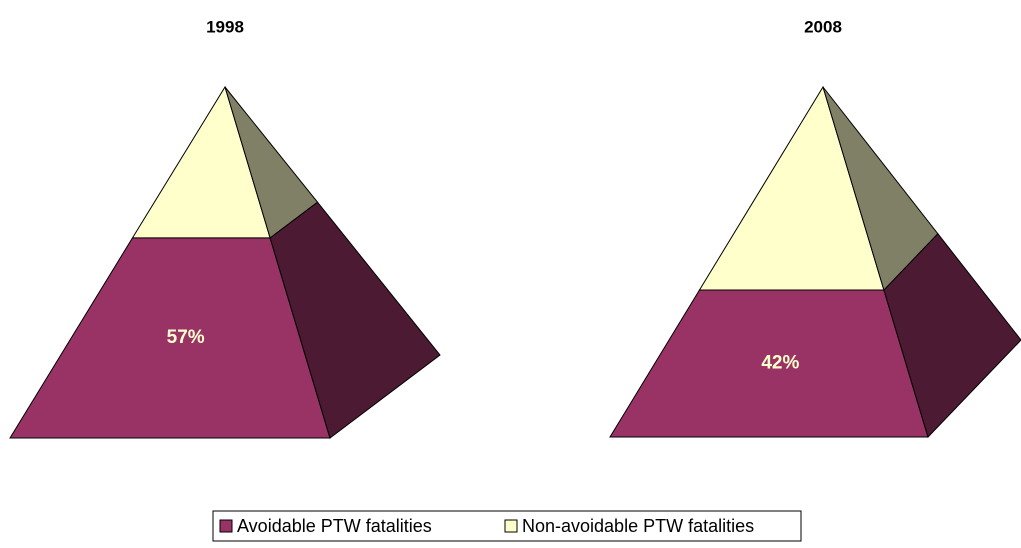 The image size is (1021, 548). What do you see at coordinates (780, 363) in the screenshot?
I see `data-label: 42%` at bounding box center [780, 363].